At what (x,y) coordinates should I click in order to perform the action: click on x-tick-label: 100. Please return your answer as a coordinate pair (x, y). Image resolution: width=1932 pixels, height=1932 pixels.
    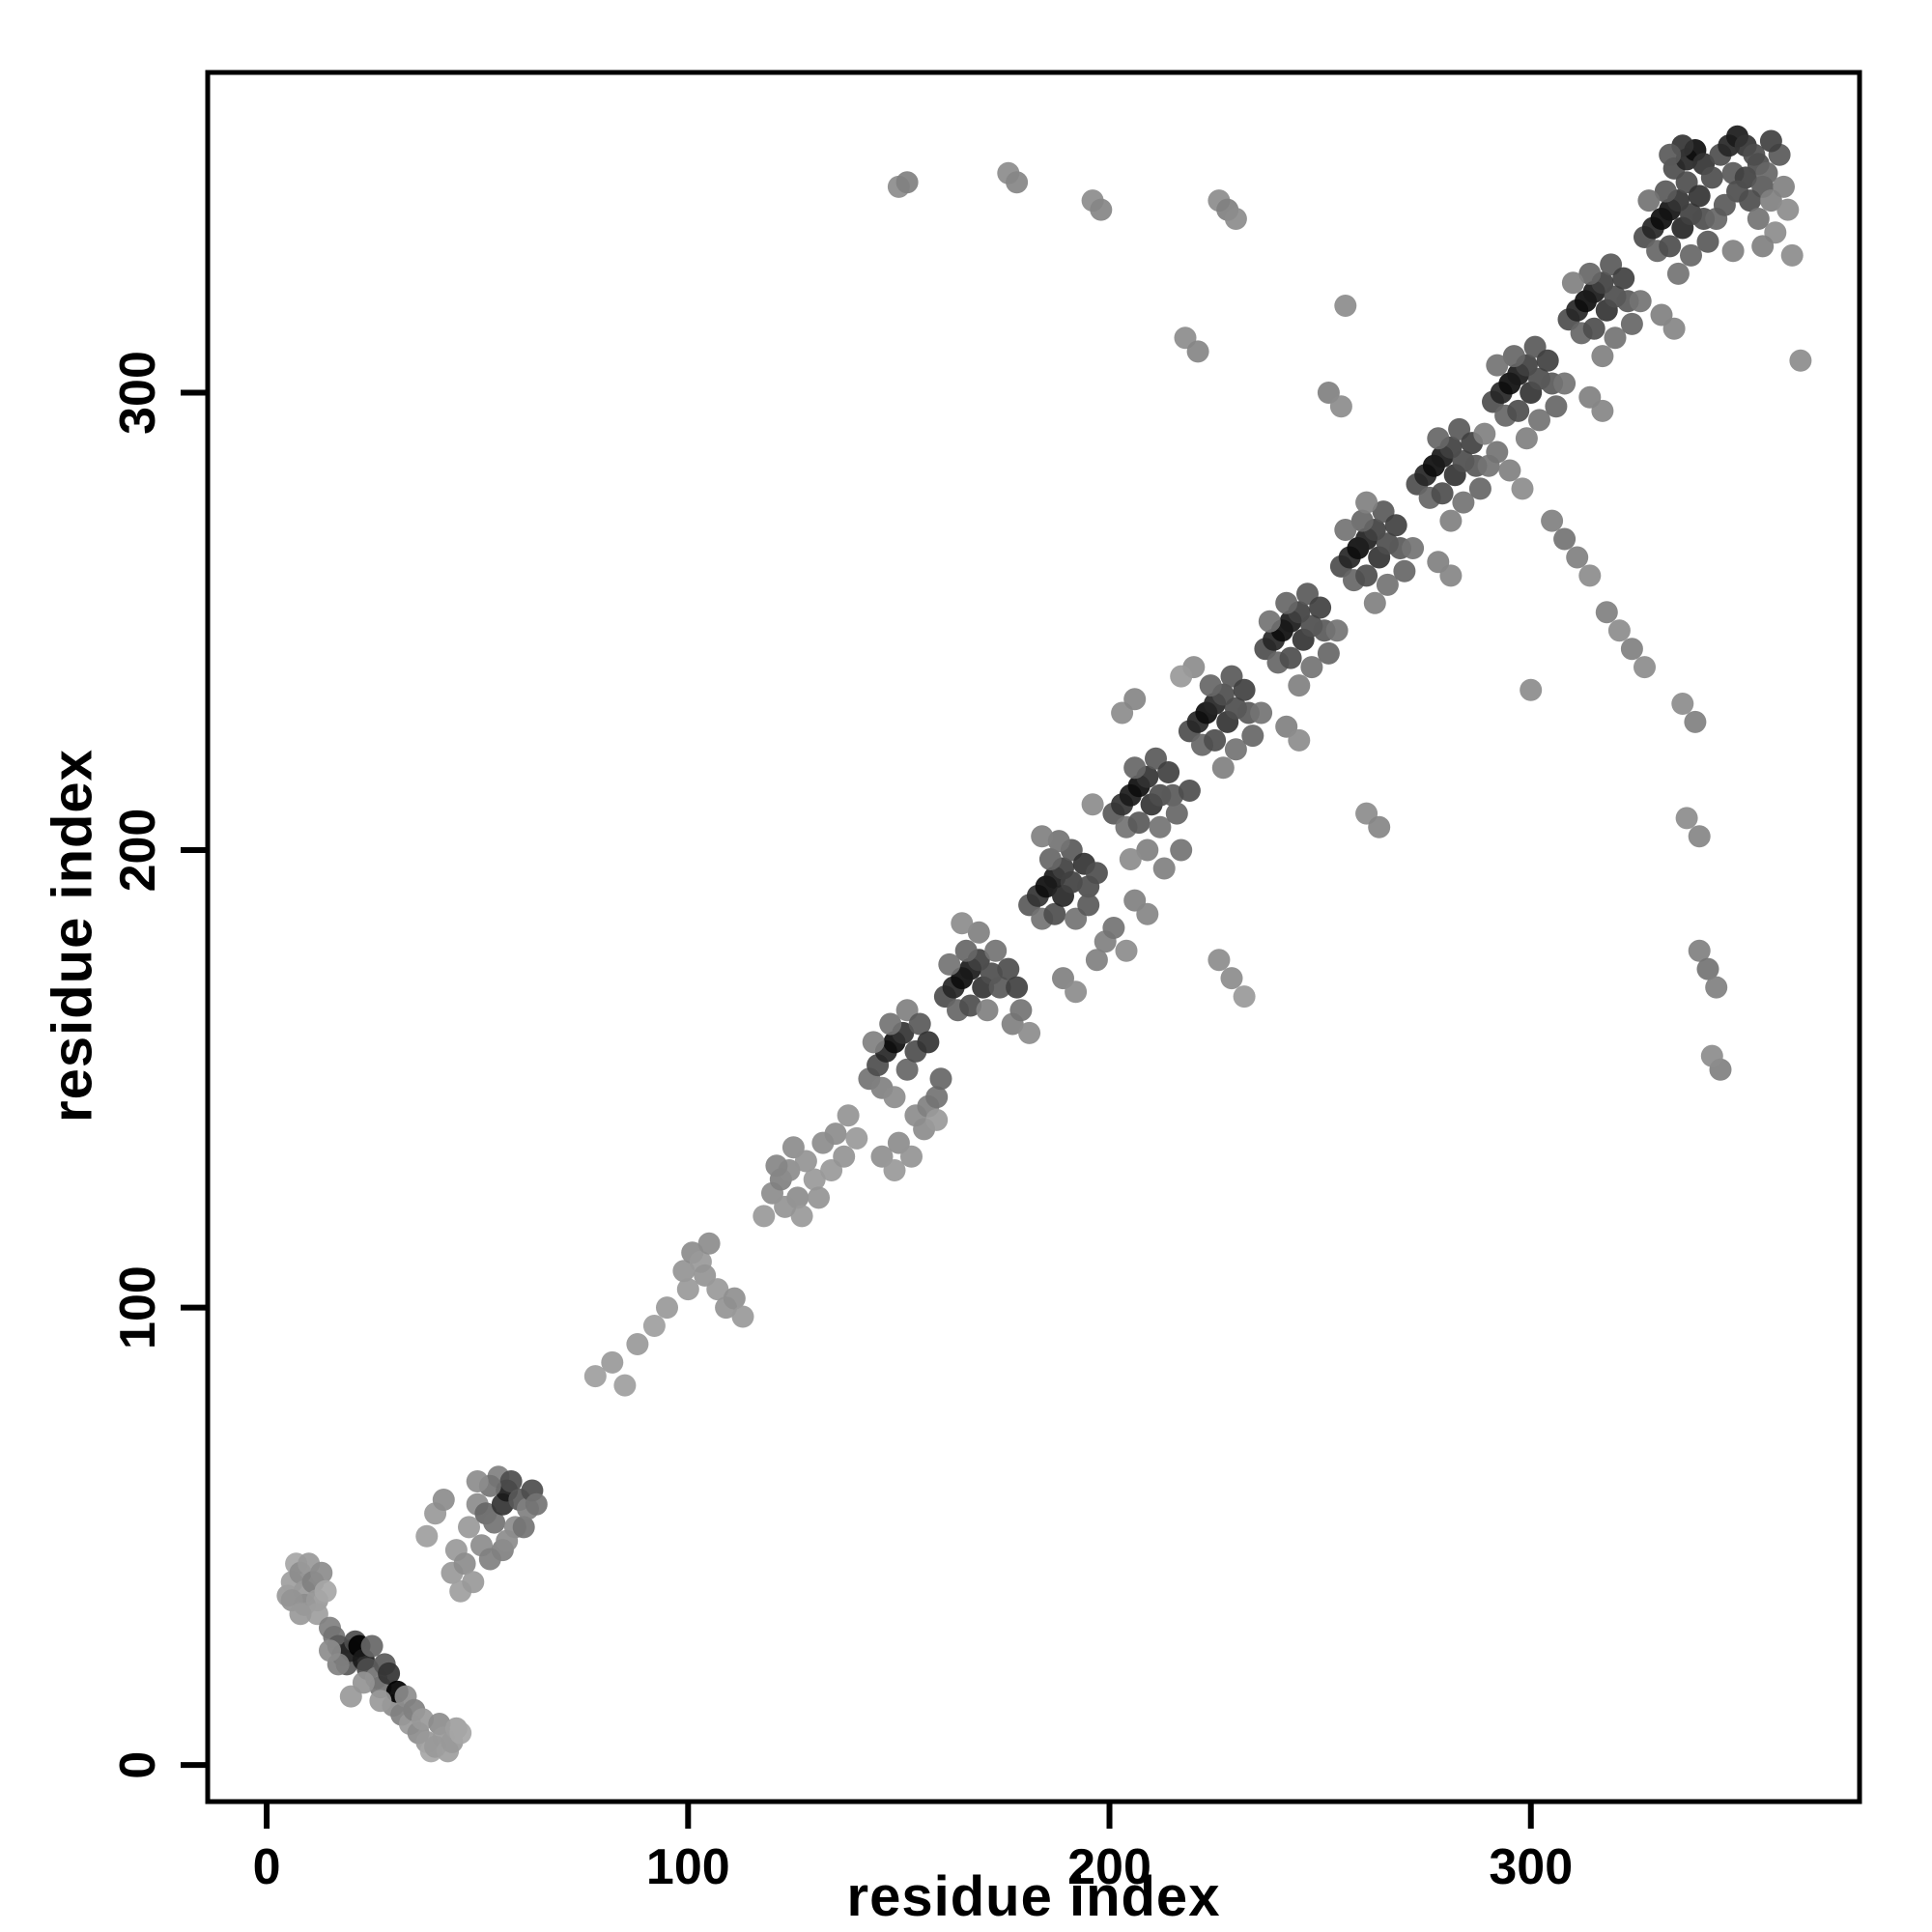
    Looking at the image, I should click on (688, 1867).